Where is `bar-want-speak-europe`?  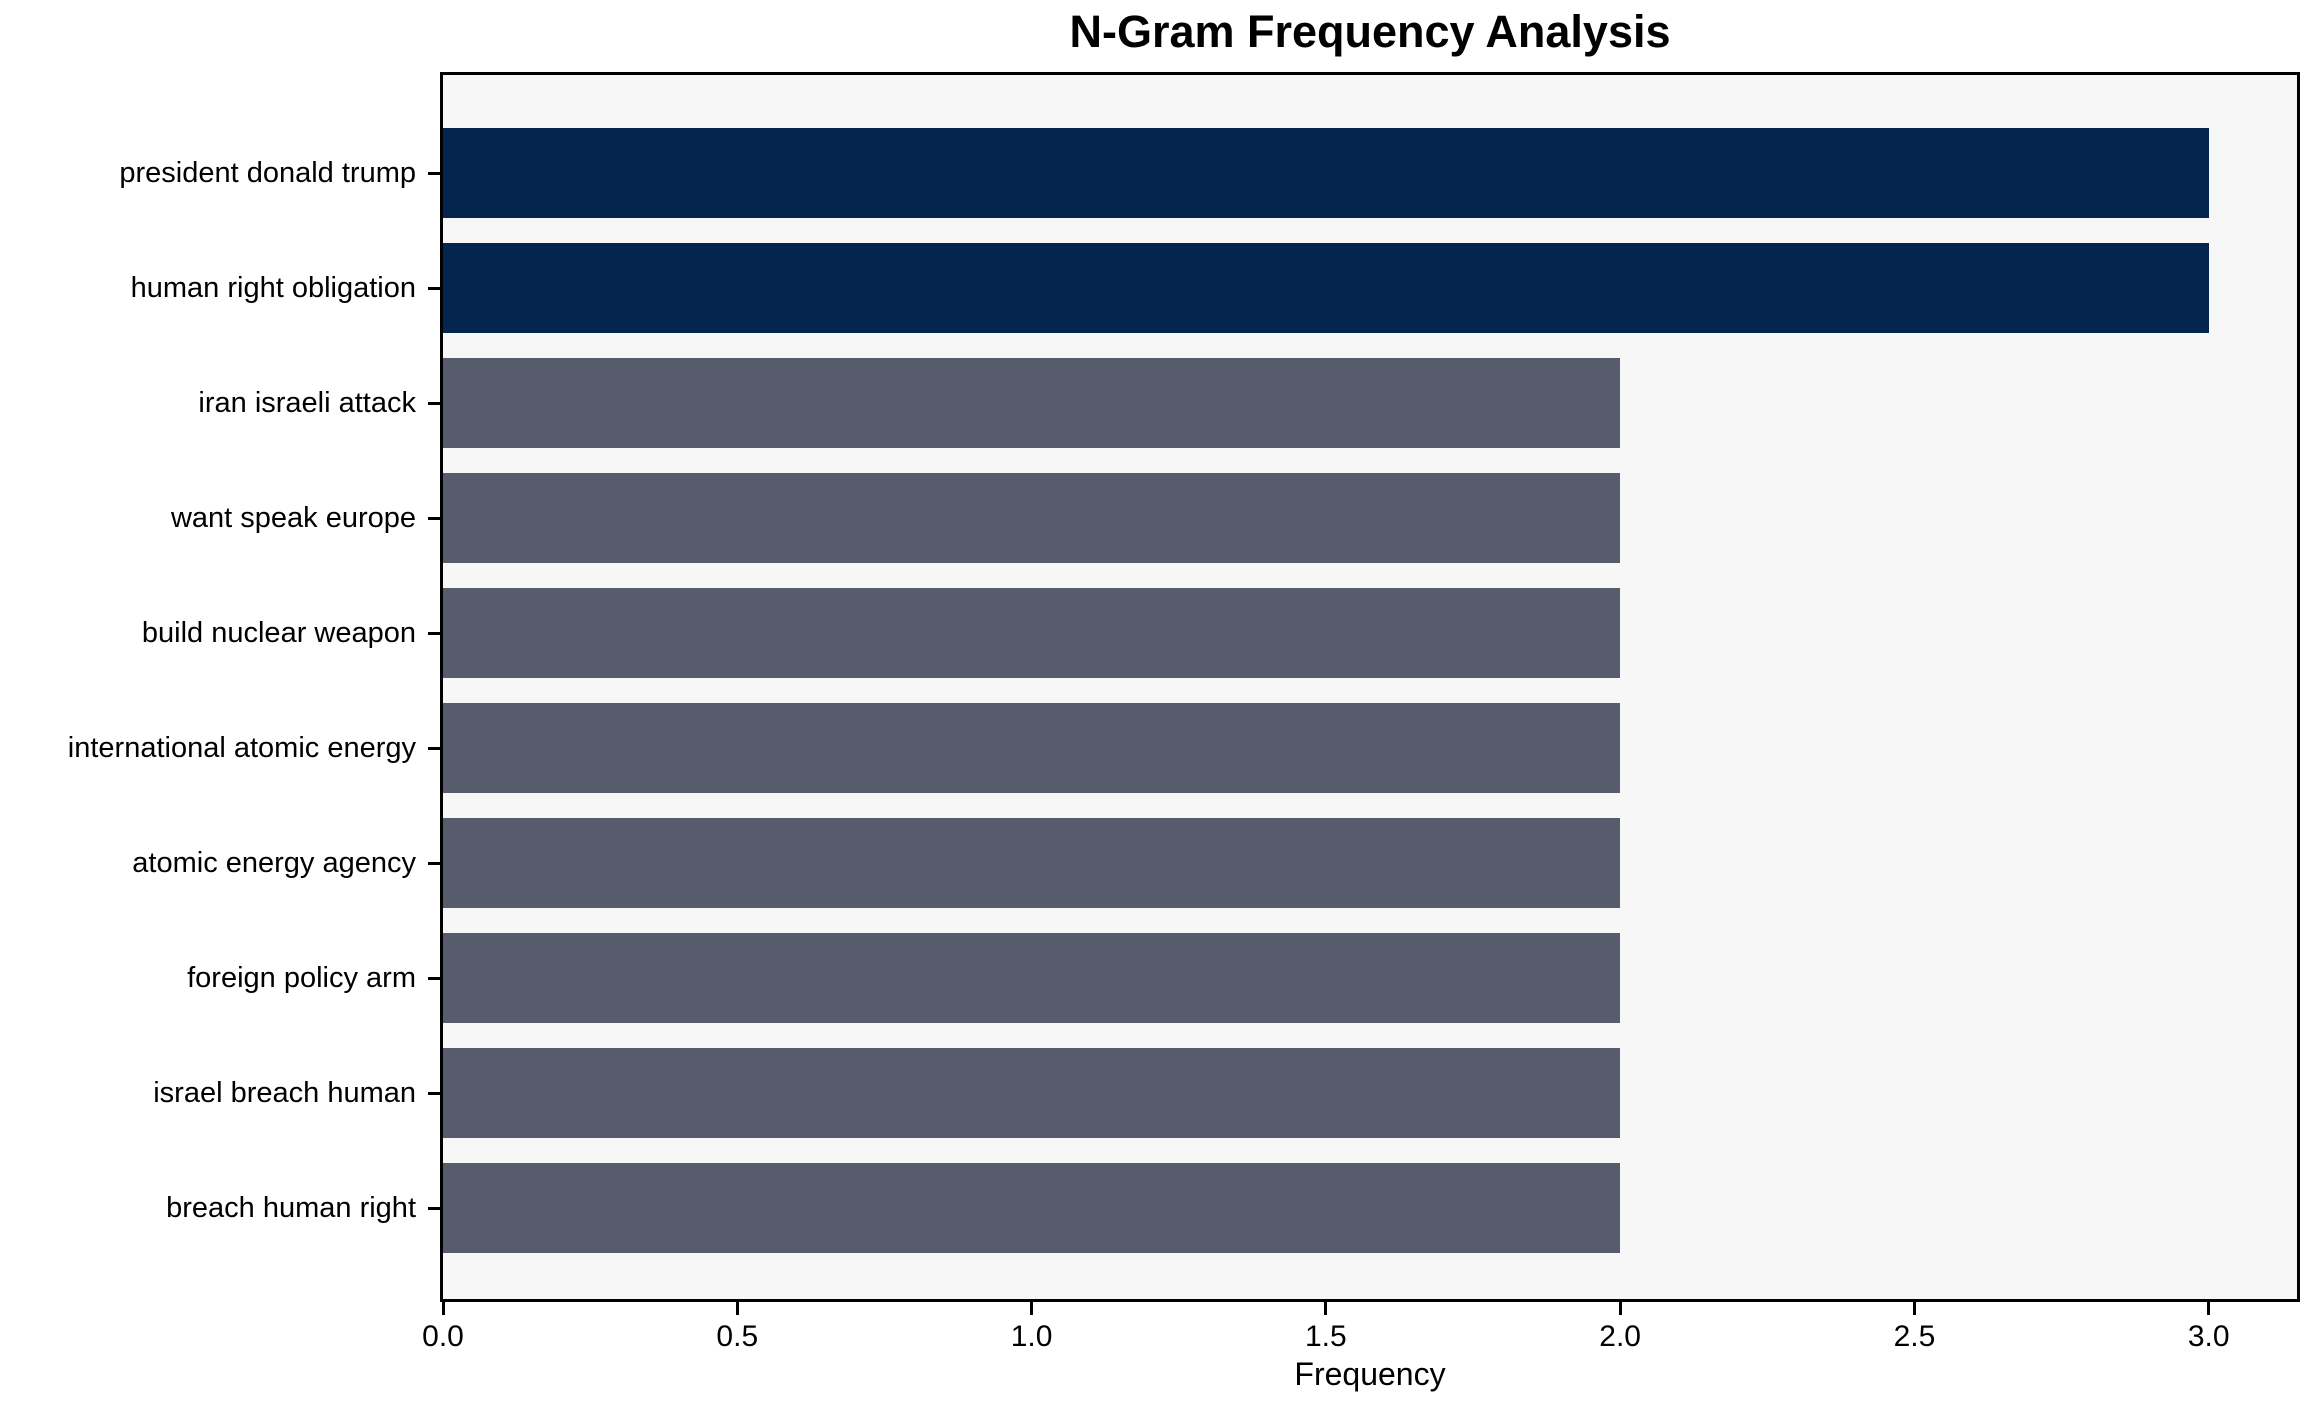
bar-want-speak-europe is located at coordinates (1032, 518).